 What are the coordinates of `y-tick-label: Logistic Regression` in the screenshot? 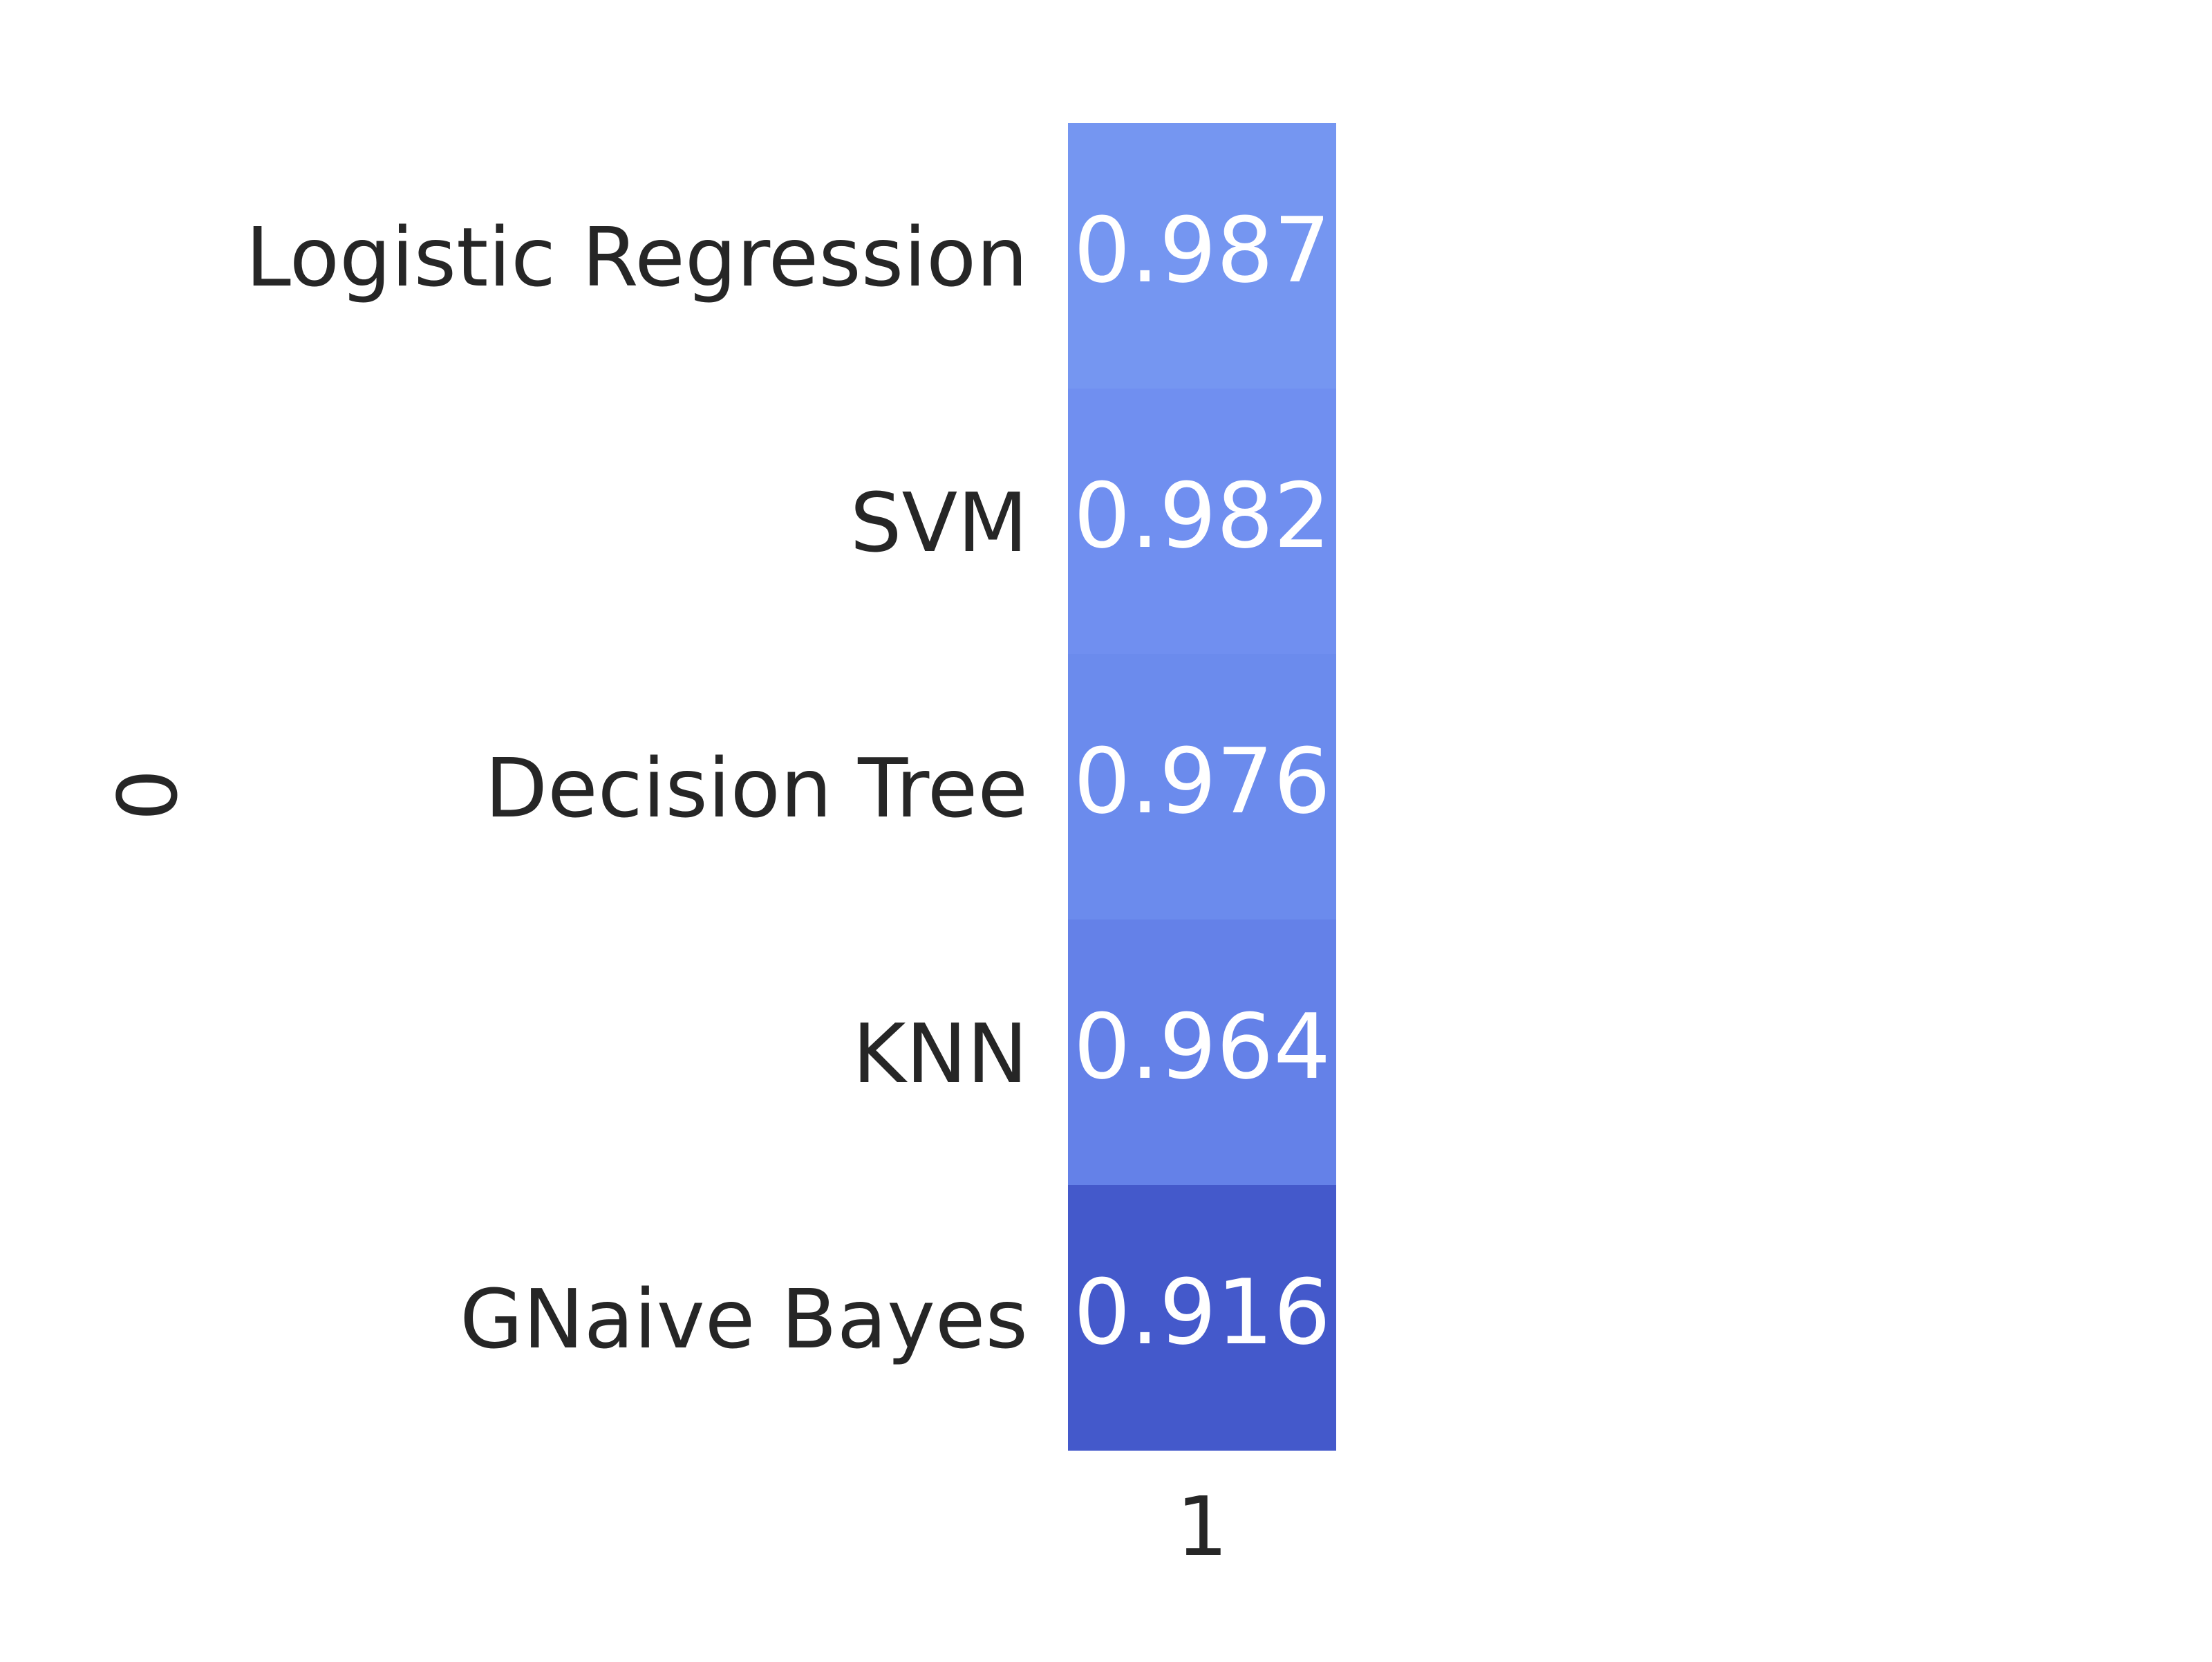 It's located at (636, 257).